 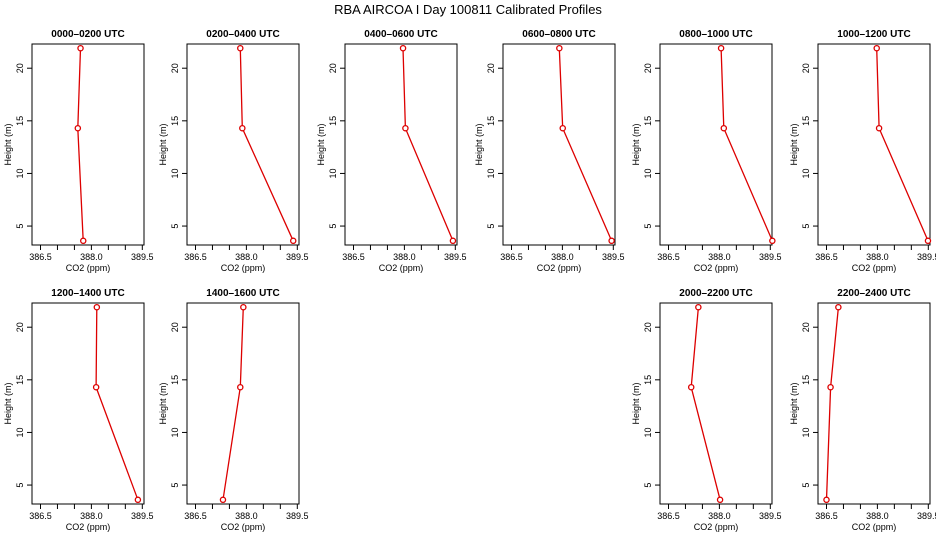 What do you see at coordinates (715, 34) in the screenshot?
I see `panel-title: 0800–1000 UTC` at bounding box center [715, 34].